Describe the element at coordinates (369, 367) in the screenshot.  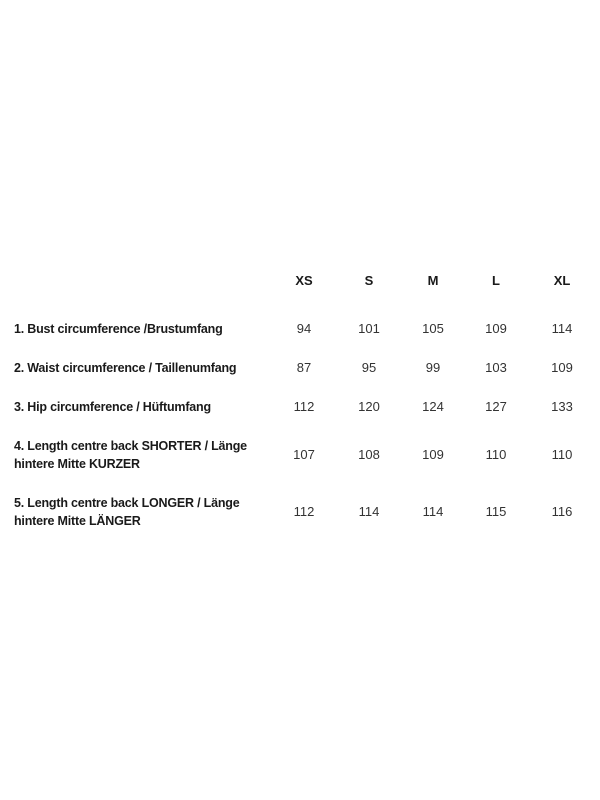
I see `cell: 95` at that location.